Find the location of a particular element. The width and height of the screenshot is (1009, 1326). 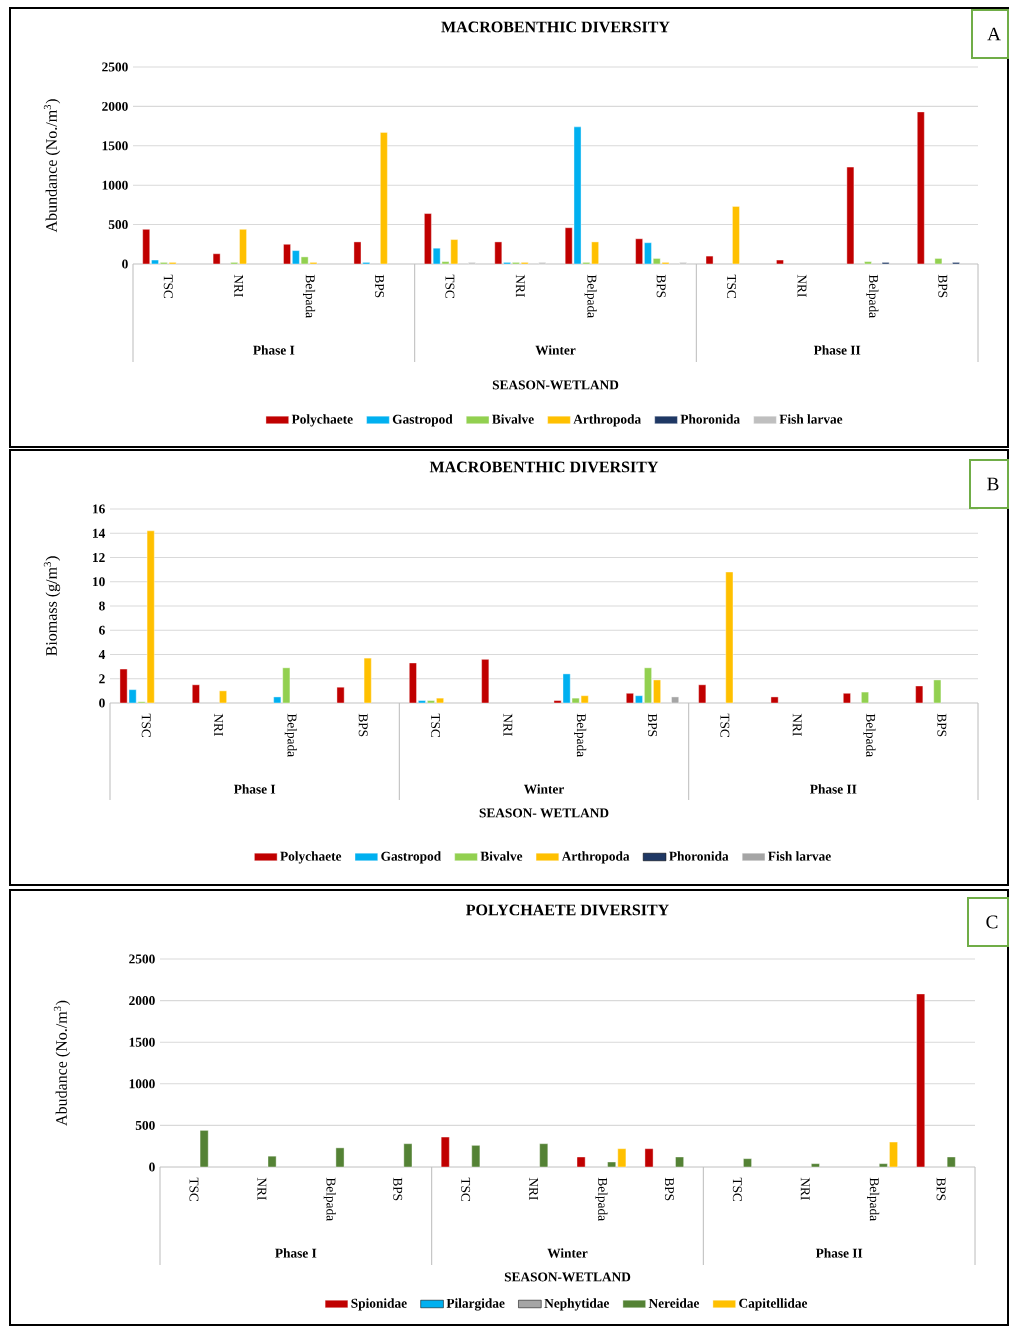

y-tick-label: 6 is located at coordinates (102, 630).